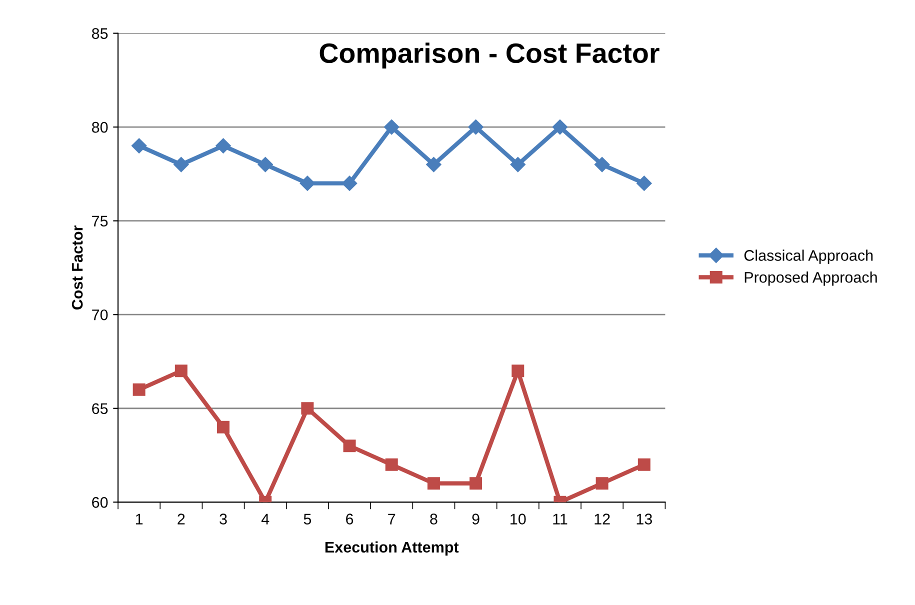 This screenshot has width=915, height=605. Describe the element at coordinates (644, 519) in the screenshot. I see `x-tick-label: 13` at that location.